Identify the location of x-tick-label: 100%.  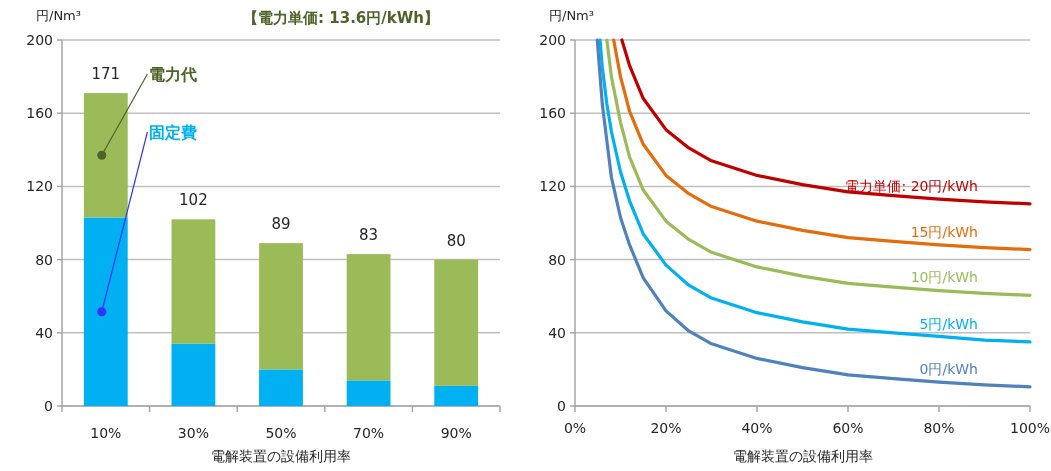
(1030, 428).